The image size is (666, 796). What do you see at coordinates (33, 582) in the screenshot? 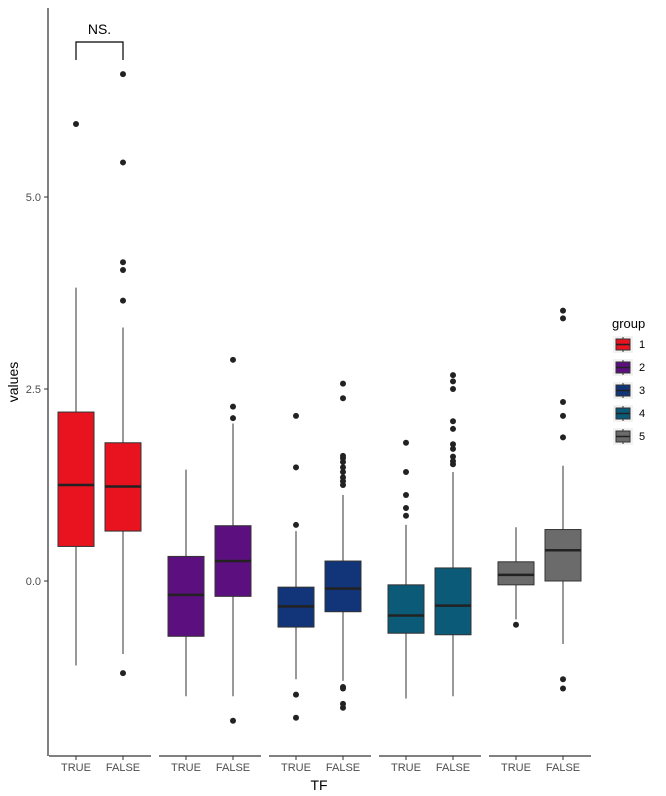
I see `y-tick-label: 0.0` at bounding box center [33, 582].